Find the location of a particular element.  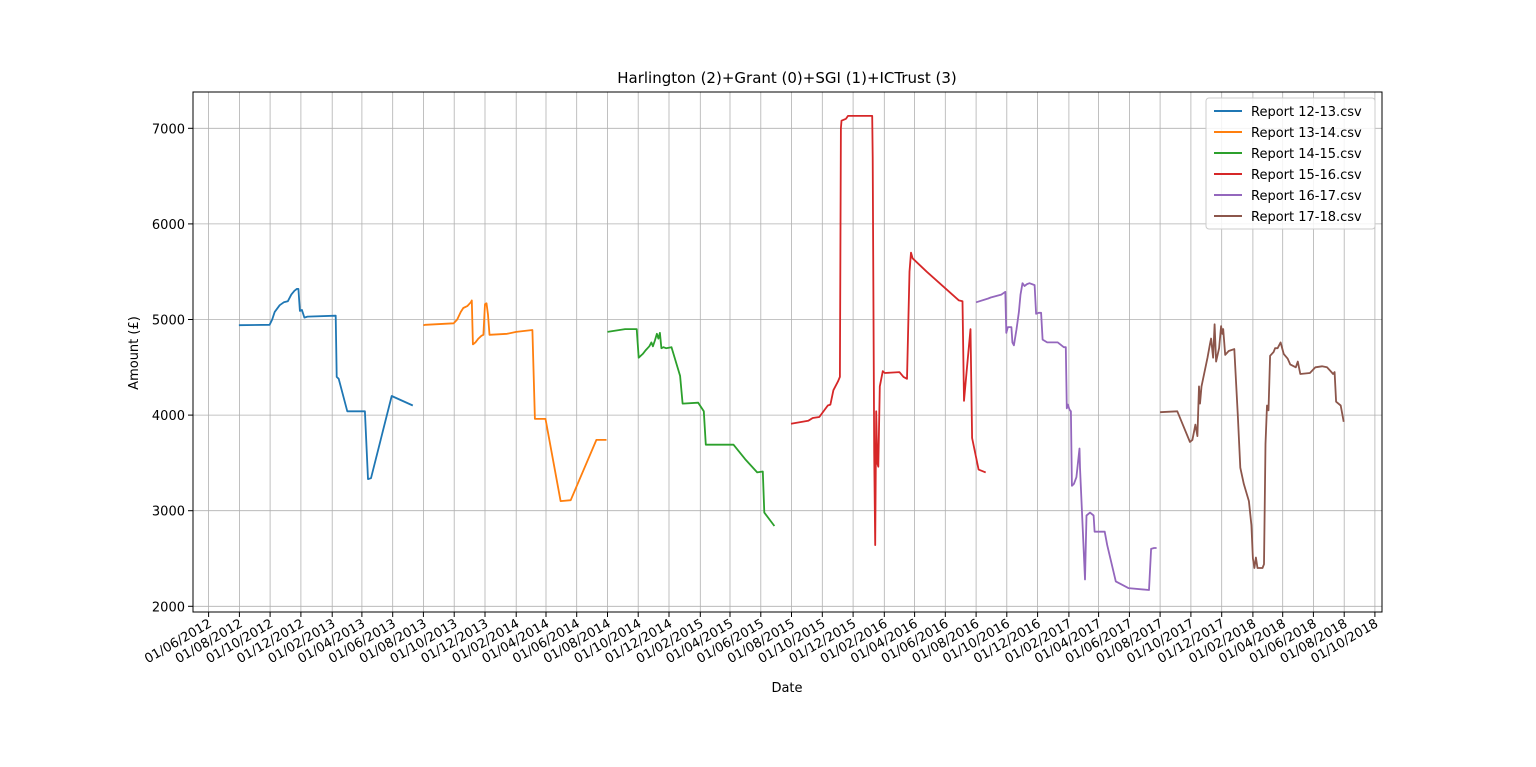

y-tick-label: 7000 is located at coordinates (168, 129).